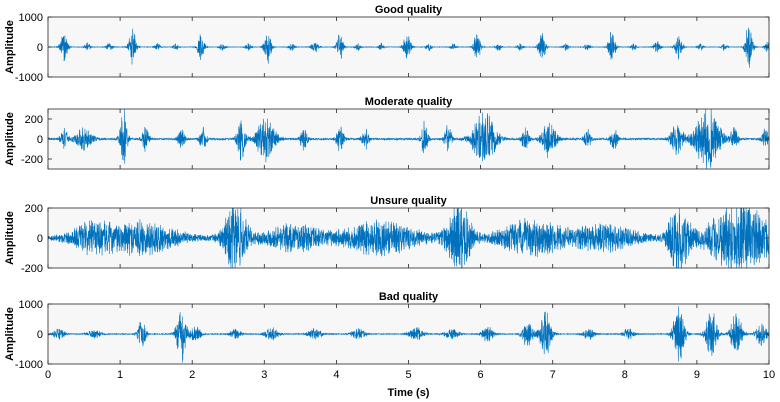  Describe the element at coordinates (409, 297) in the screenshot. I see `panel-title: Bad quality` at that location.